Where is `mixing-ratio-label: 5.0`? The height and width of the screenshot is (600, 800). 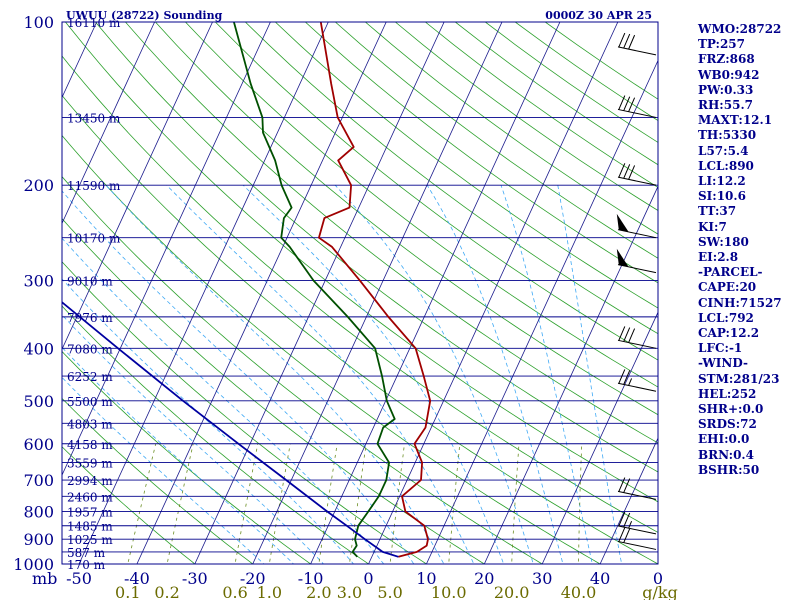
mixing-ratio-label: 5.0 is located at coordinates (389, 591).